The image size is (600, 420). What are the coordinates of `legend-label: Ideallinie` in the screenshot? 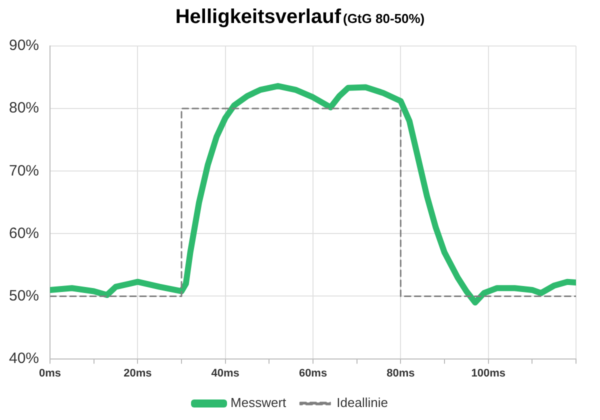 It's located at (362, 402).